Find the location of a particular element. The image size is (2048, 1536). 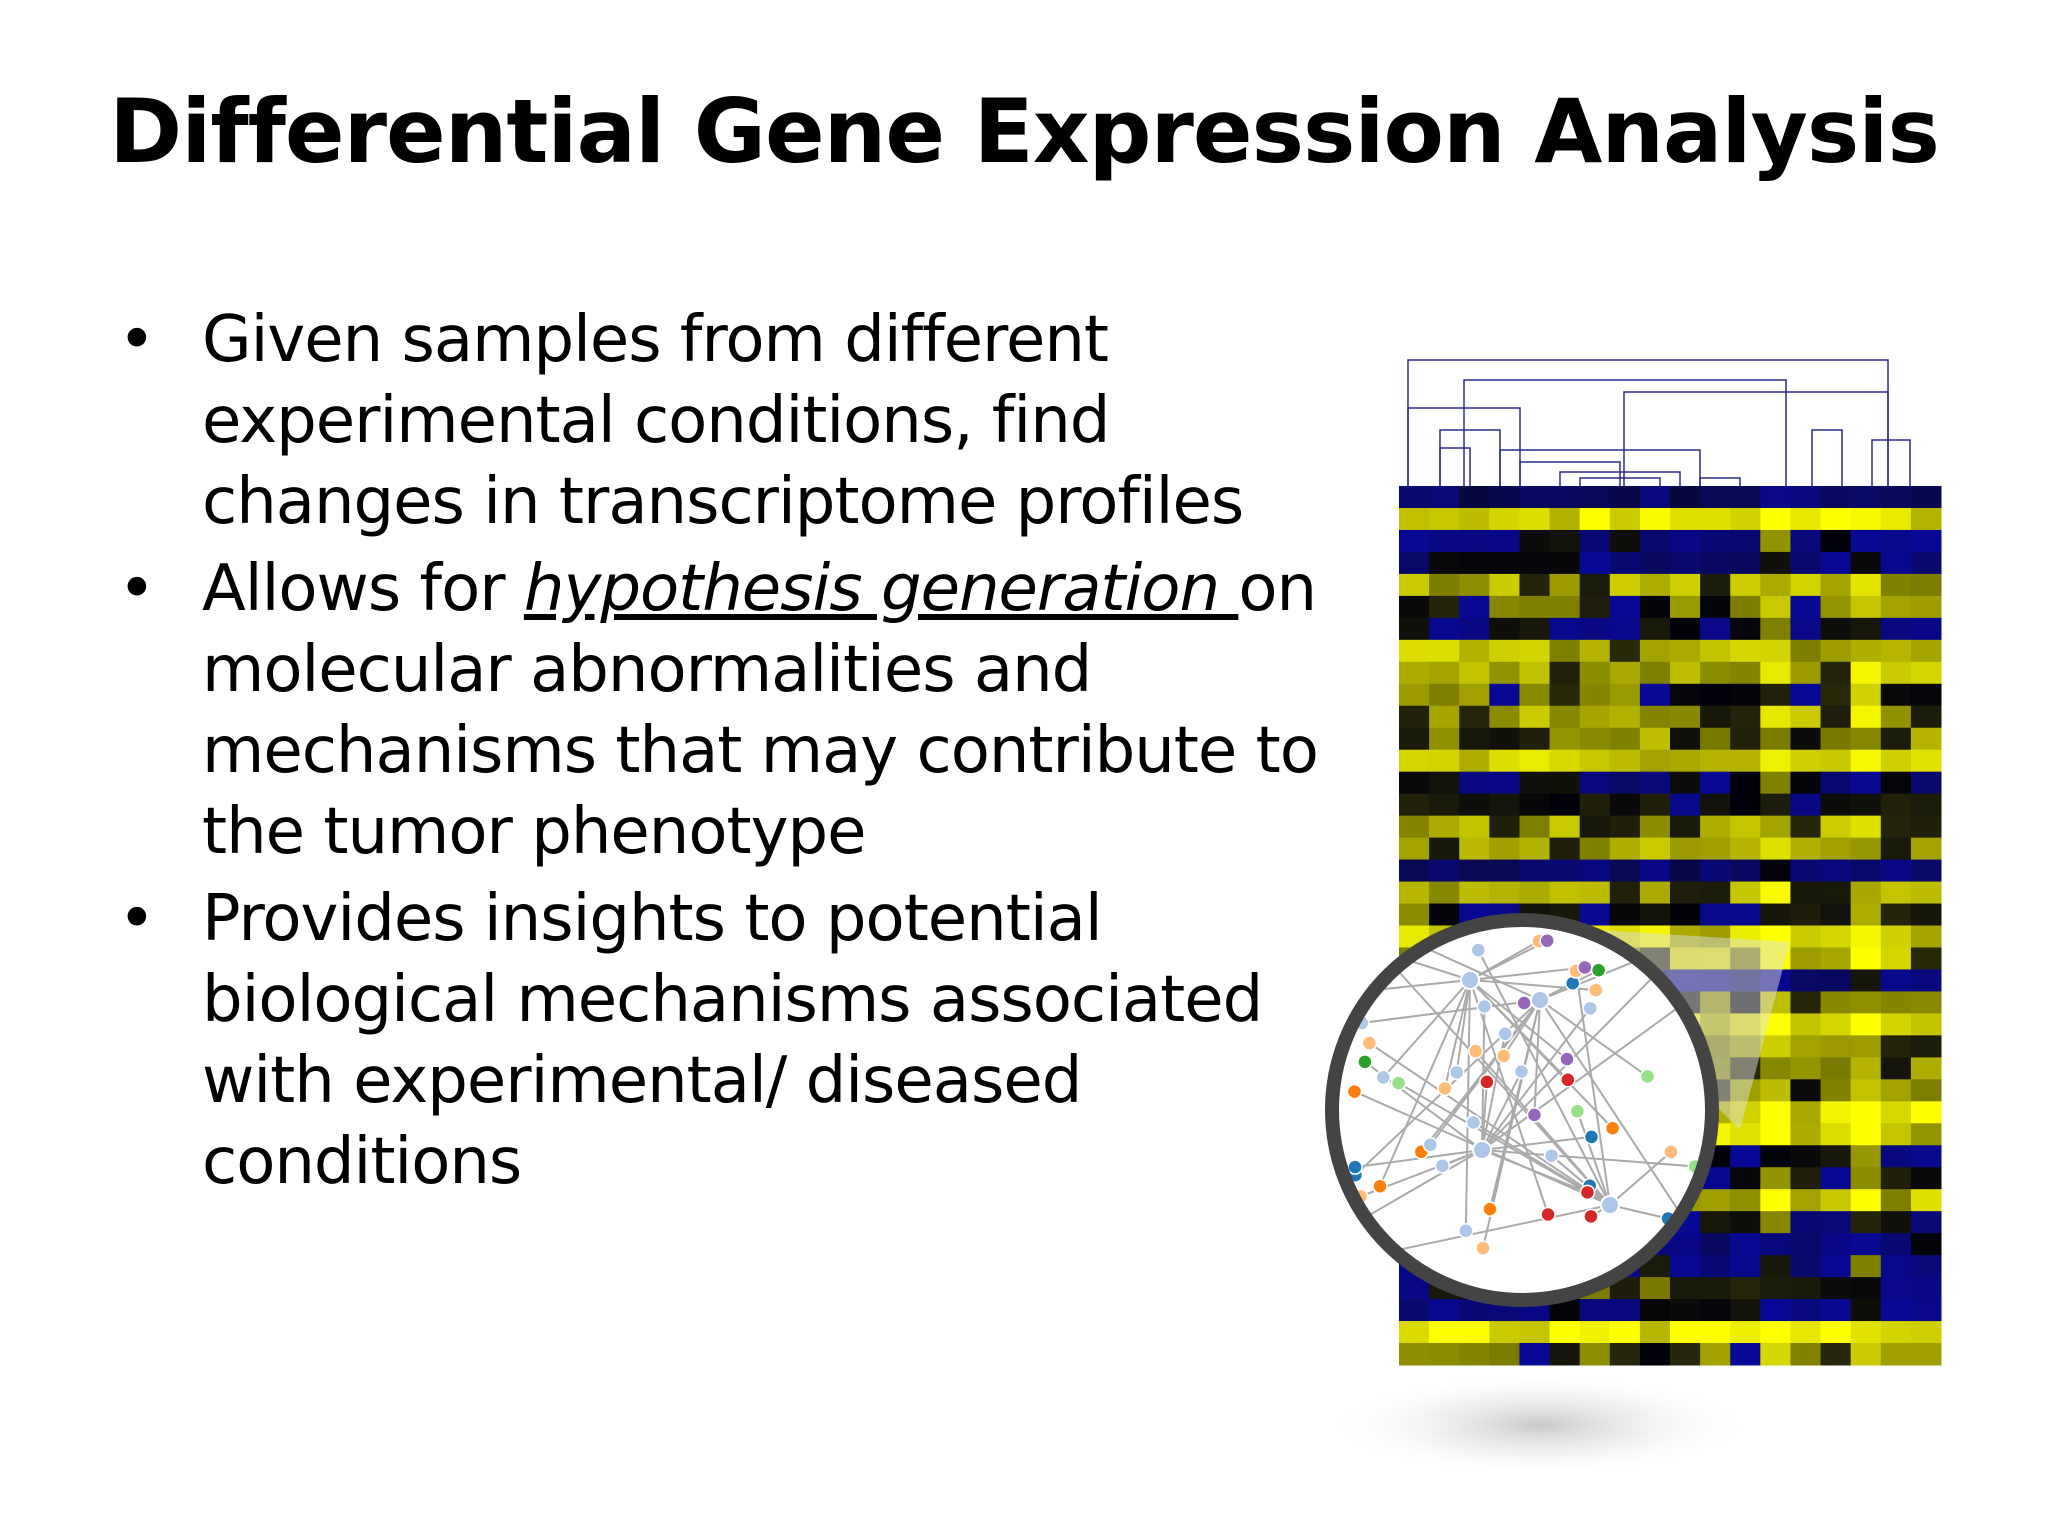

emphasis: hypothesis generation is located at coordinates (881, 589).